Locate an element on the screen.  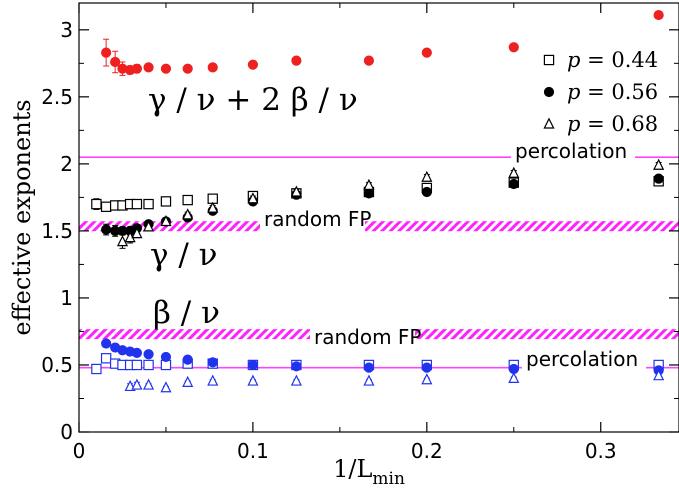
y-tick-label: 0.5 is located at coordinates (57, 365).